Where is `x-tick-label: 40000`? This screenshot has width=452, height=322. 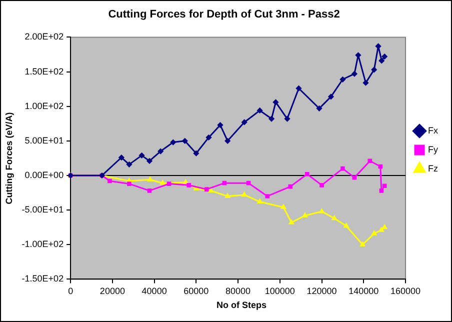 x-tick-label: 40000 is located at coordinates (154, 291).